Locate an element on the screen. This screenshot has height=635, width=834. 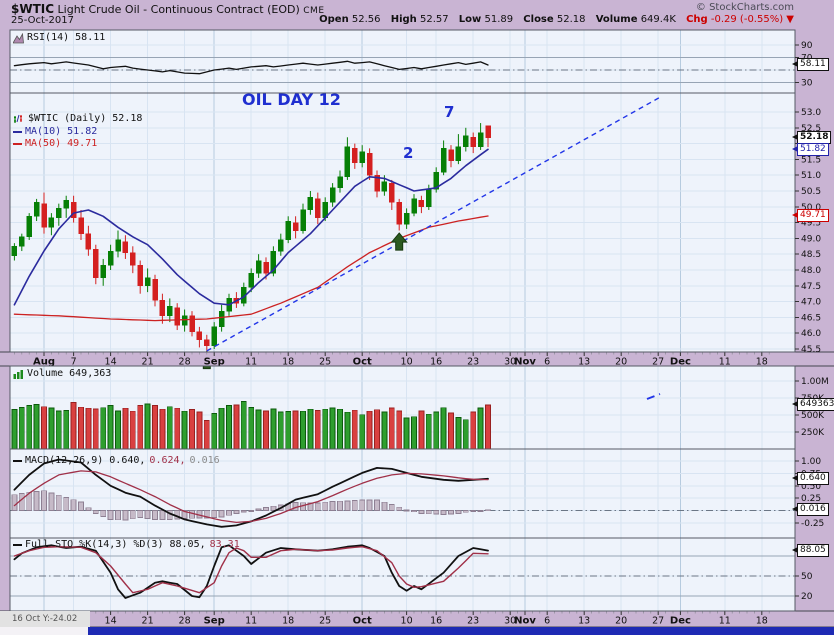
sto-legend: Full STO %K(14,3) %D(3) 88.05, 83.31 is located at coordinates (126, 545).